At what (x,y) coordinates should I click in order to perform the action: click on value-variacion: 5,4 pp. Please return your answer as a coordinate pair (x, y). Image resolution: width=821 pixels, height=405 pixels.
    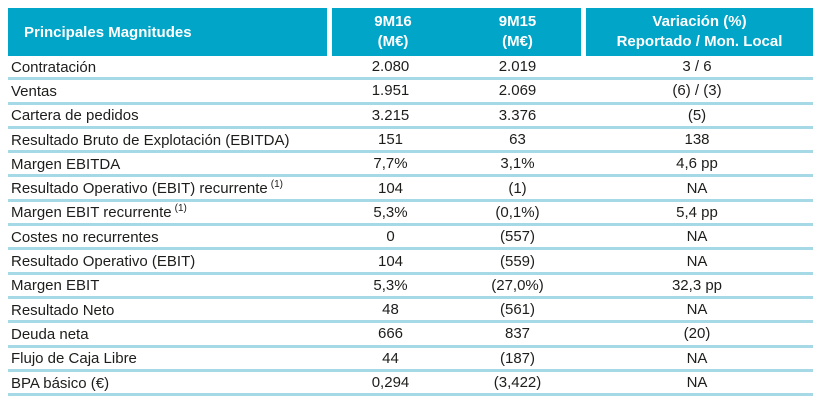
    Looking at the image, I should click on (697, 214).